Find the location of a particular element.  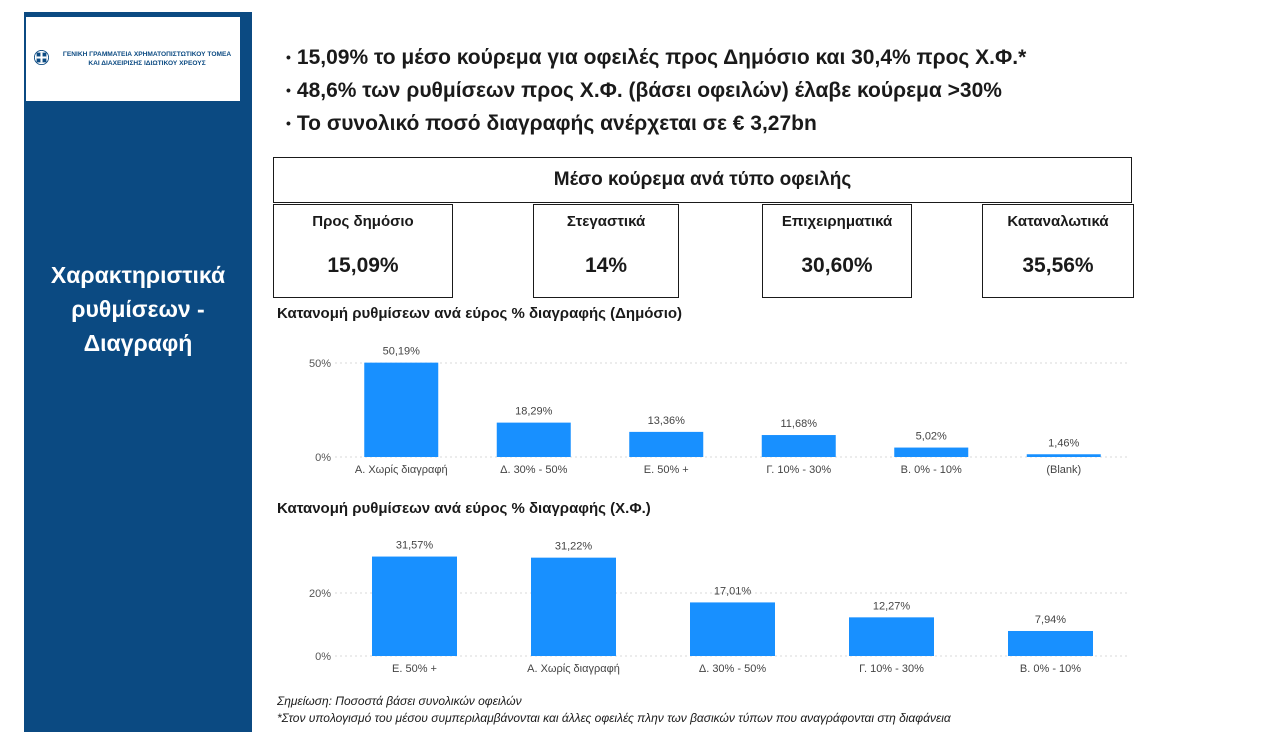

kpi-card-consumer: Καταναλωτικά 35,56% is located at coordinates (1058, 251).